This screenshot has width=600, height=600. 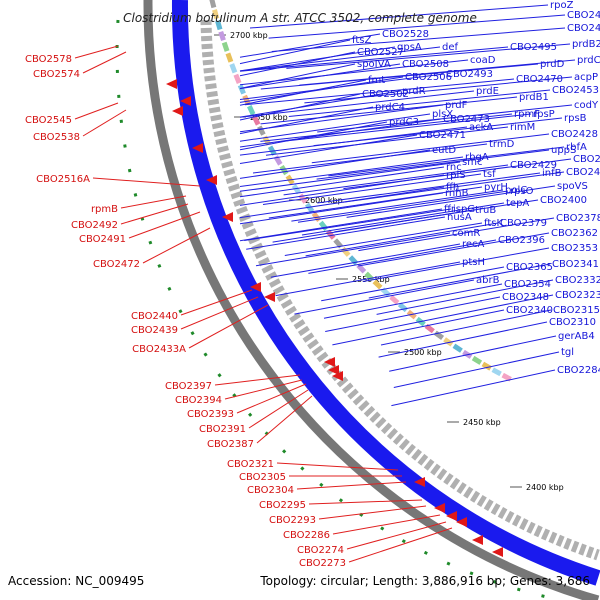 I want to click on forward-gene-label: tgl, so click(x=567, y=352).